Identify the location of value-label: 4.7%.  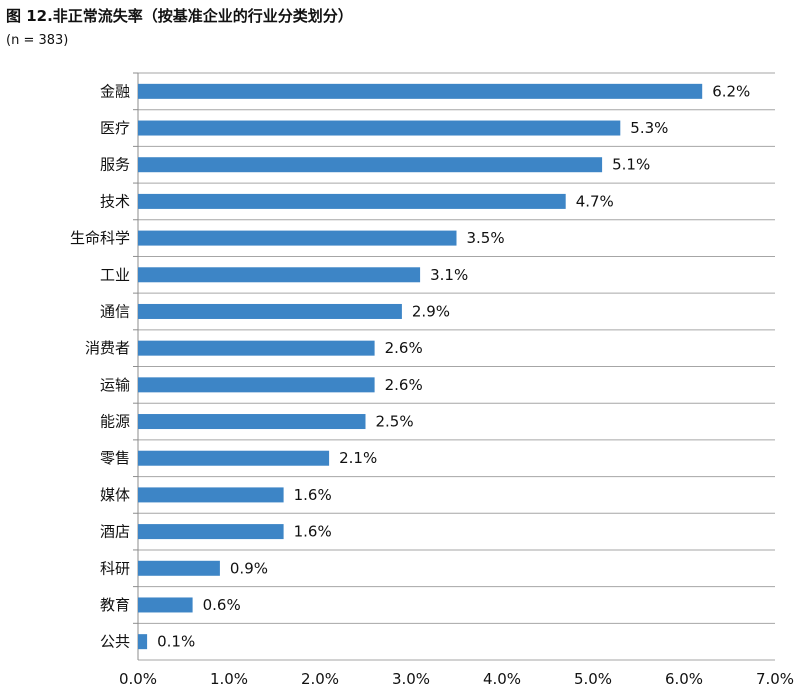
(595, 201).